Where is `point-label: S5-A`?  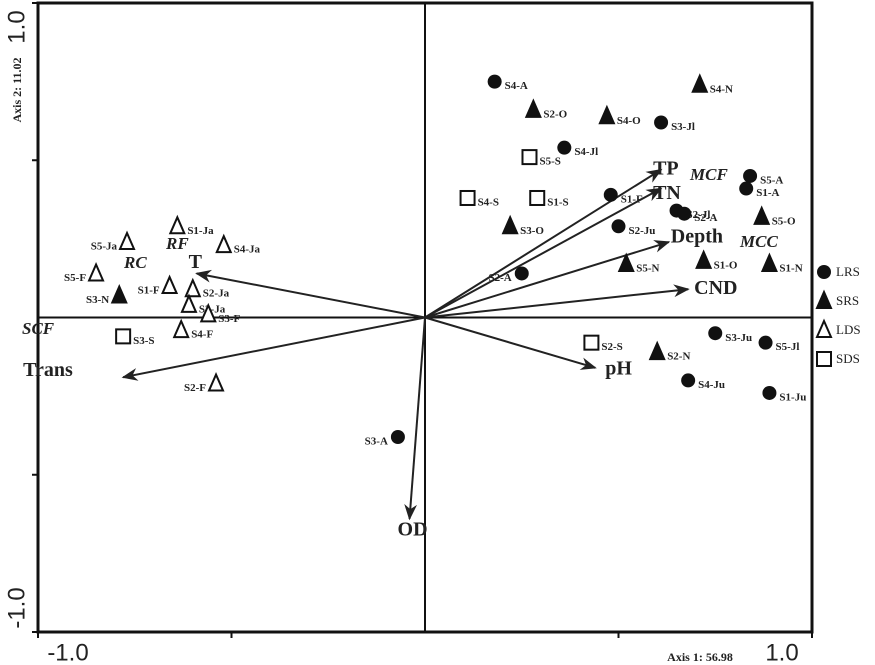 point-label: S5-A is located at coordinates (771, 181).